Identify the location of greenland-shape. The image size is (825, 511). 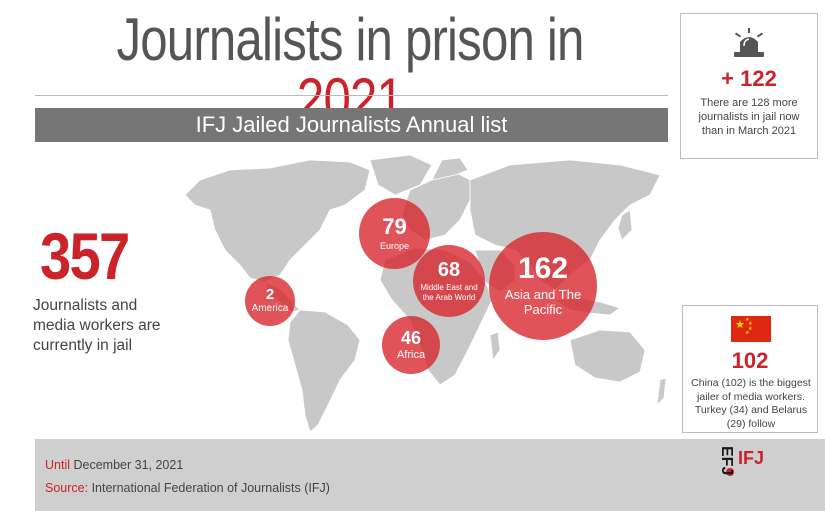
(401, 175).